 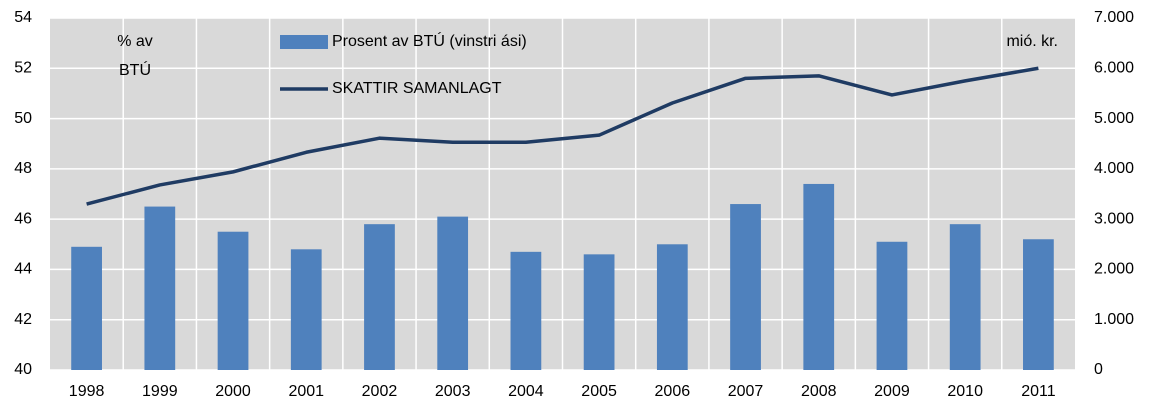 I want to click on x-tick-label: 1999, so click(x=160, y=391).